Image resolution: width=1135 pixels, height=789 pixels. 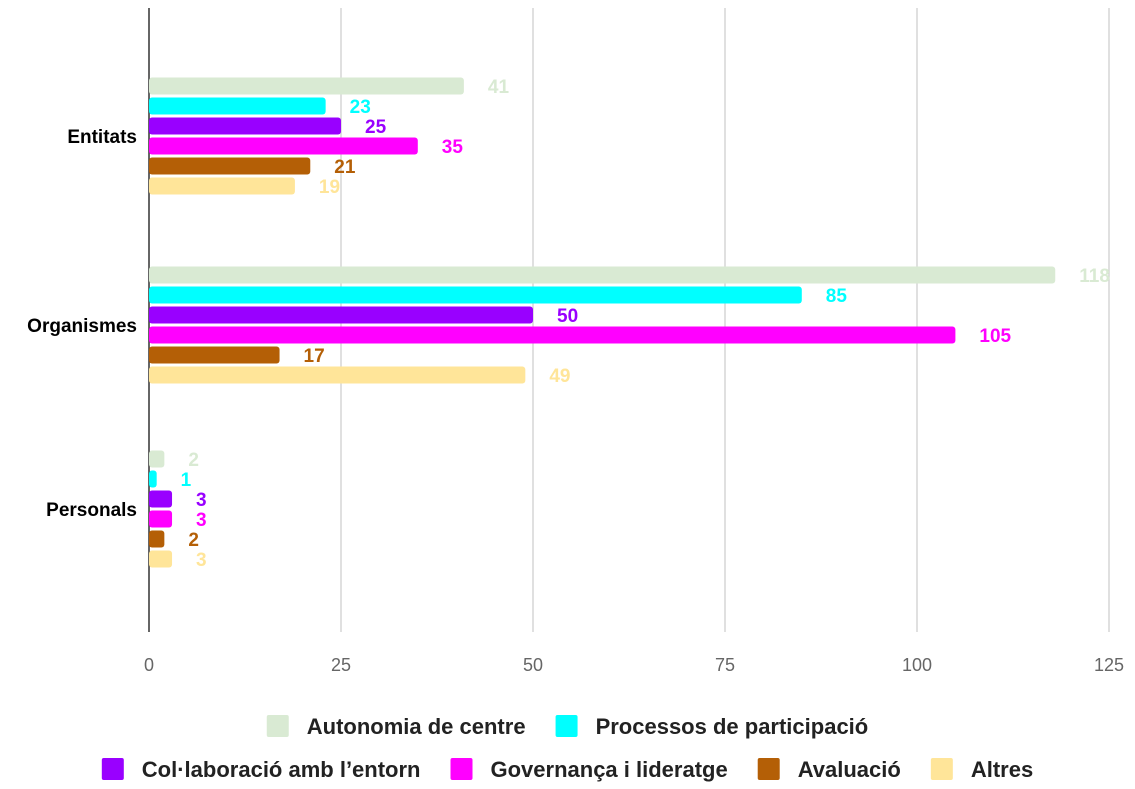 I want to click on legend-swatch-processos-de-participacio, so click(x=566, y=726).